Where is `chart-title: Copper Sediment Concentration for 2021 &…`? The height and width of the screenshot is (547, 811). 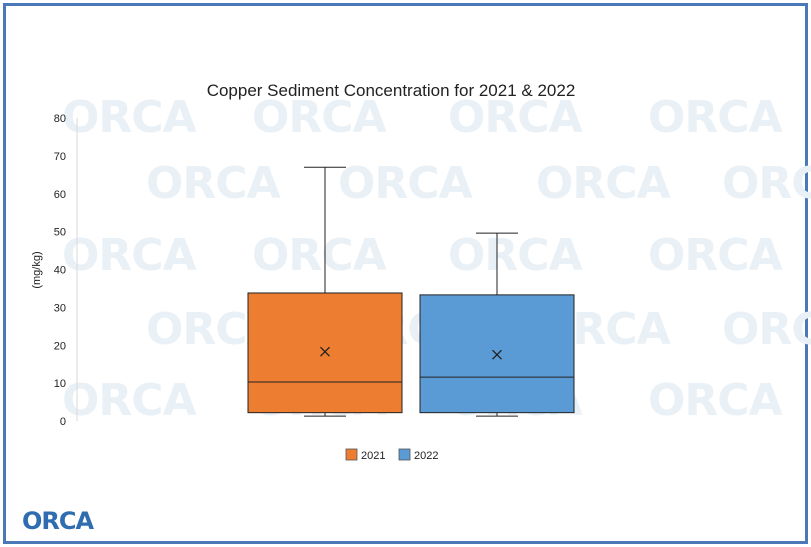 chart-title: Copper Sediment Concentration for 2021 &… is located at coordinates (391, 90).